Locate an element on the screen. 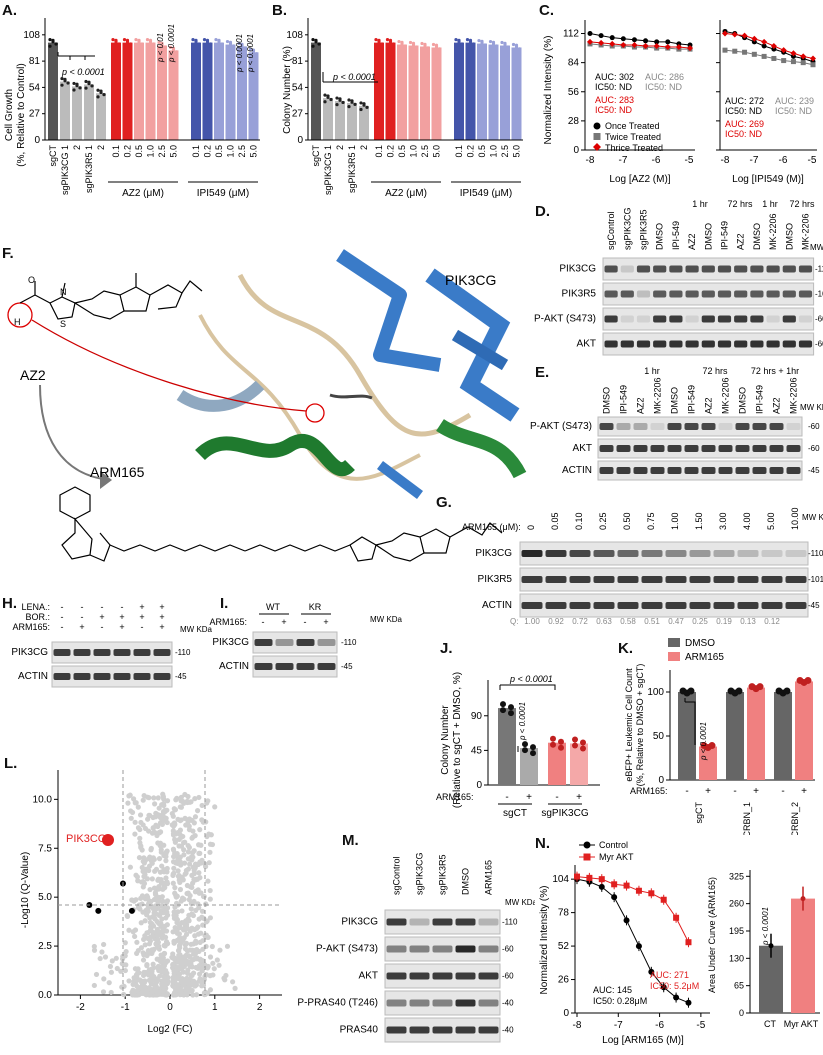 The image size is (823, 1055). x-tick-label: -1 is located at coordinates (125, 1007).